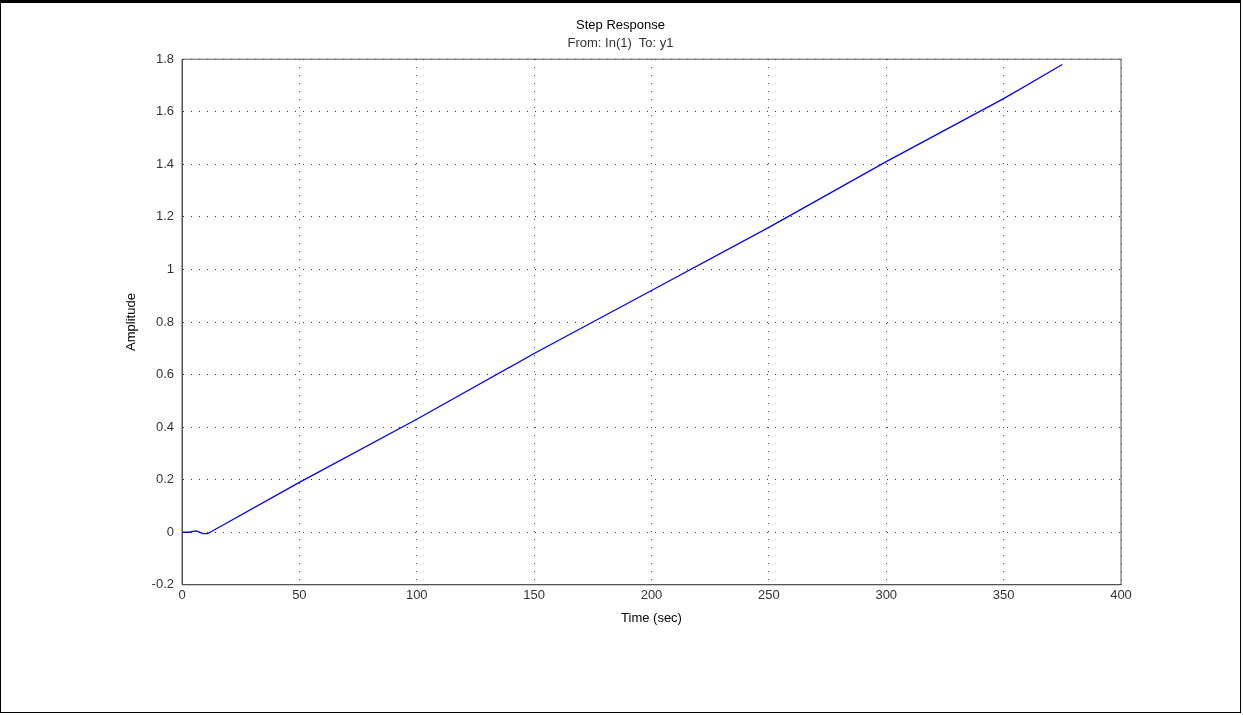  Describe the element at coordinates (164, 58) in the screenshot. I see `y-tick-label: 1.8` at that location.